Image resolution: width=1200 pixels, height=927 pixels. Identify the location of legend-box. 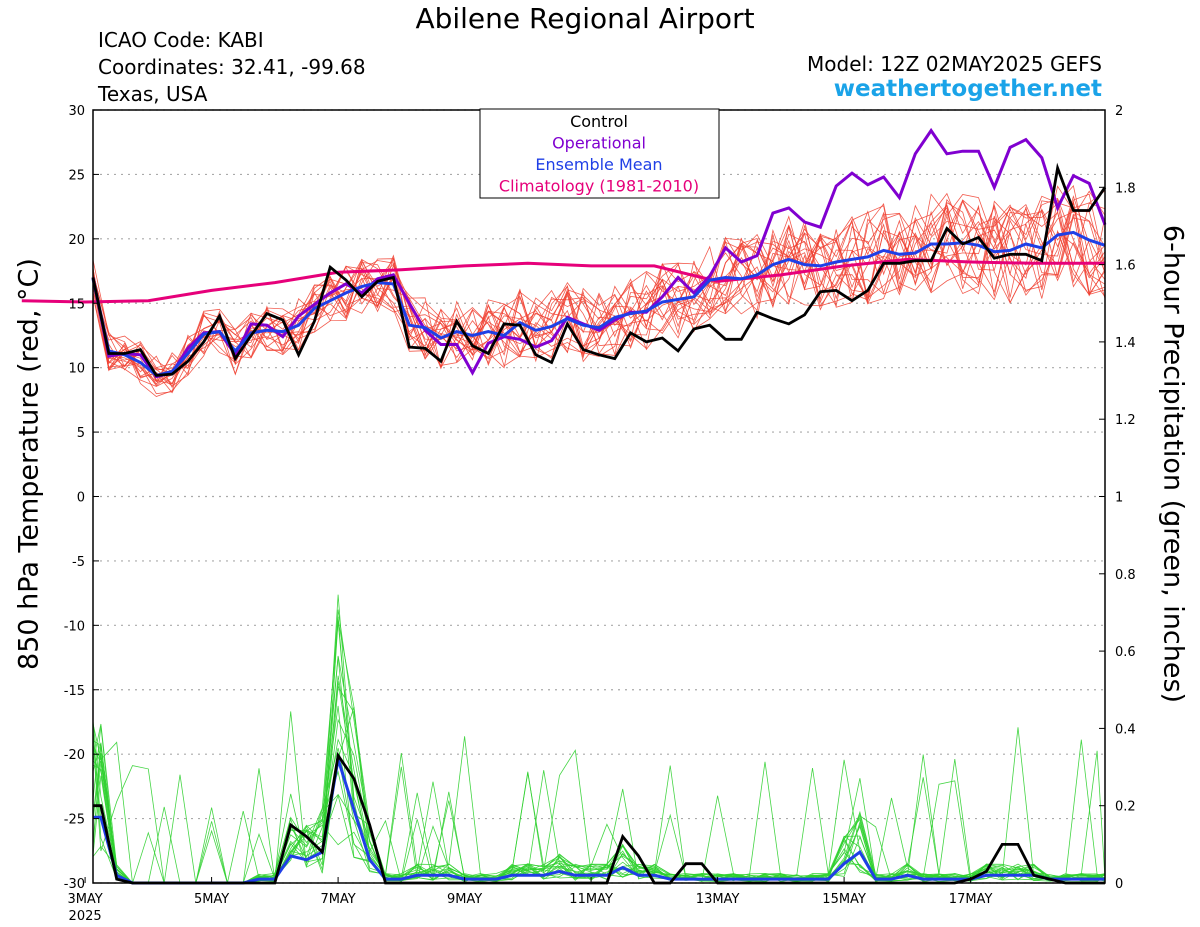
(599, 153).